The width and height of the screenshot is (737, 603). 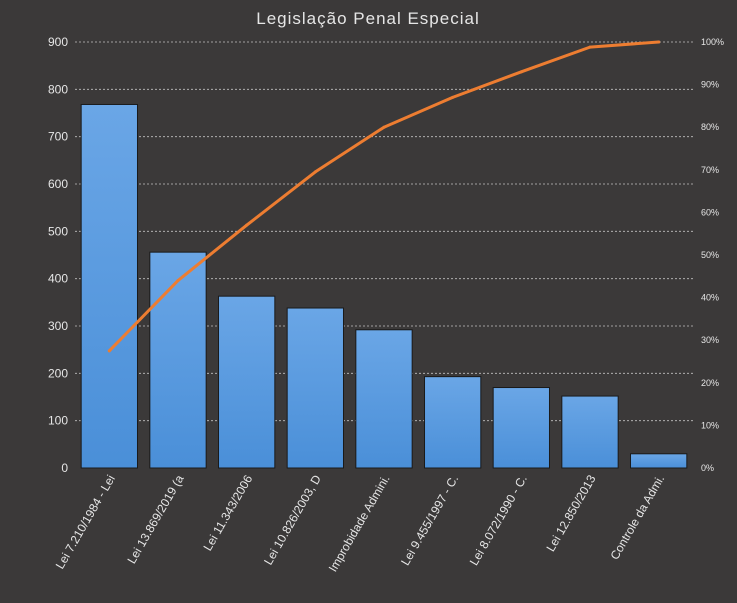 I want to click on x-tick-label: Lei 10.826/2003, D, so click(x=292, y=519).